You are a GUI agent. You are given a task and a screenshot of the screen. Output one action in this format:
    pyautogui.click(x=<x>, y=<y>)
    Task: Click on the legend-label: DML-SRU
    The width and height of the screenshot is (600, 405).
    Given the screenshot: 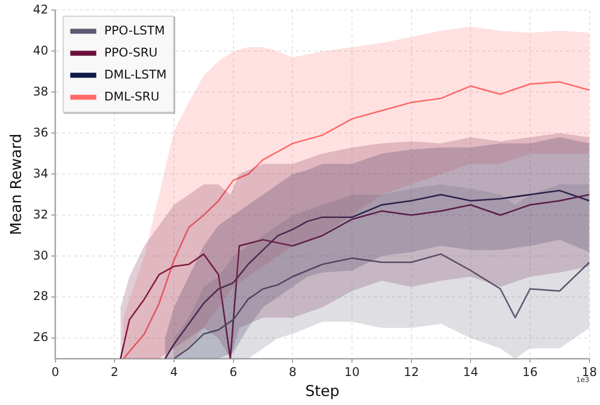 What is the action you would take?
    pyautogui.click(x=132, y=96)
    